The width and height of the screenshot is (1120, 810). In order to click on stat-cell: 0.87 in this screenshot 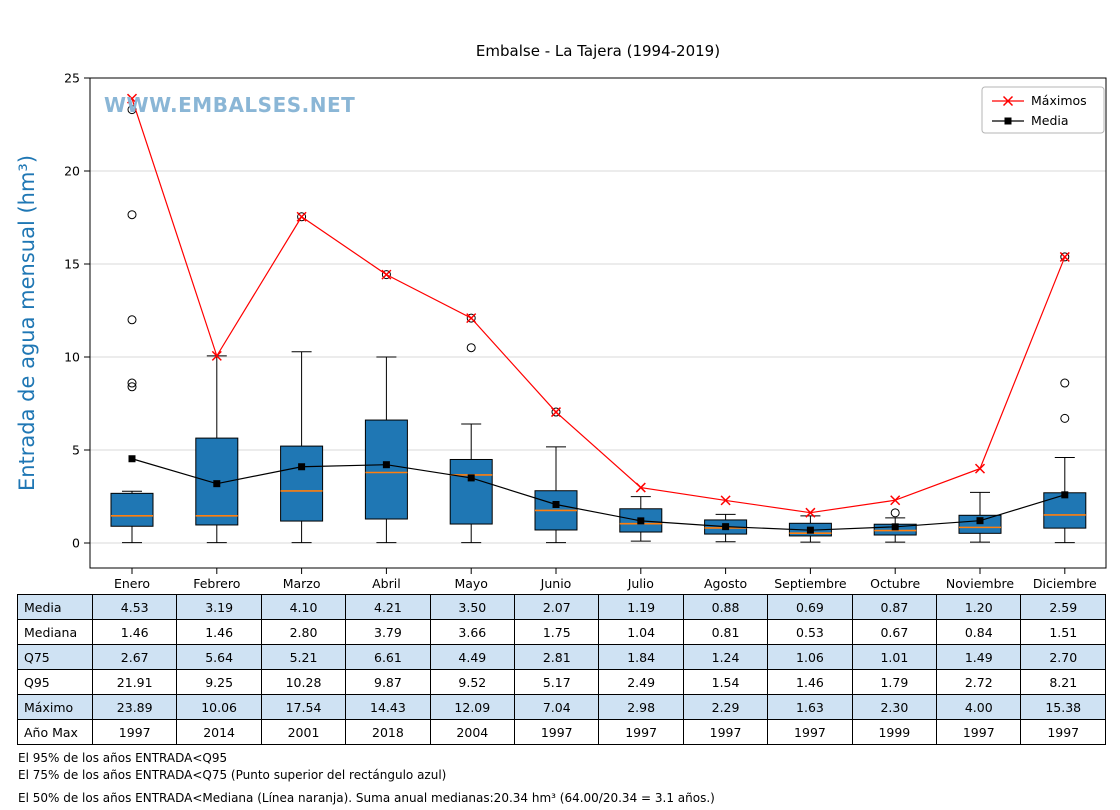, I will do `click(894, 607)`.